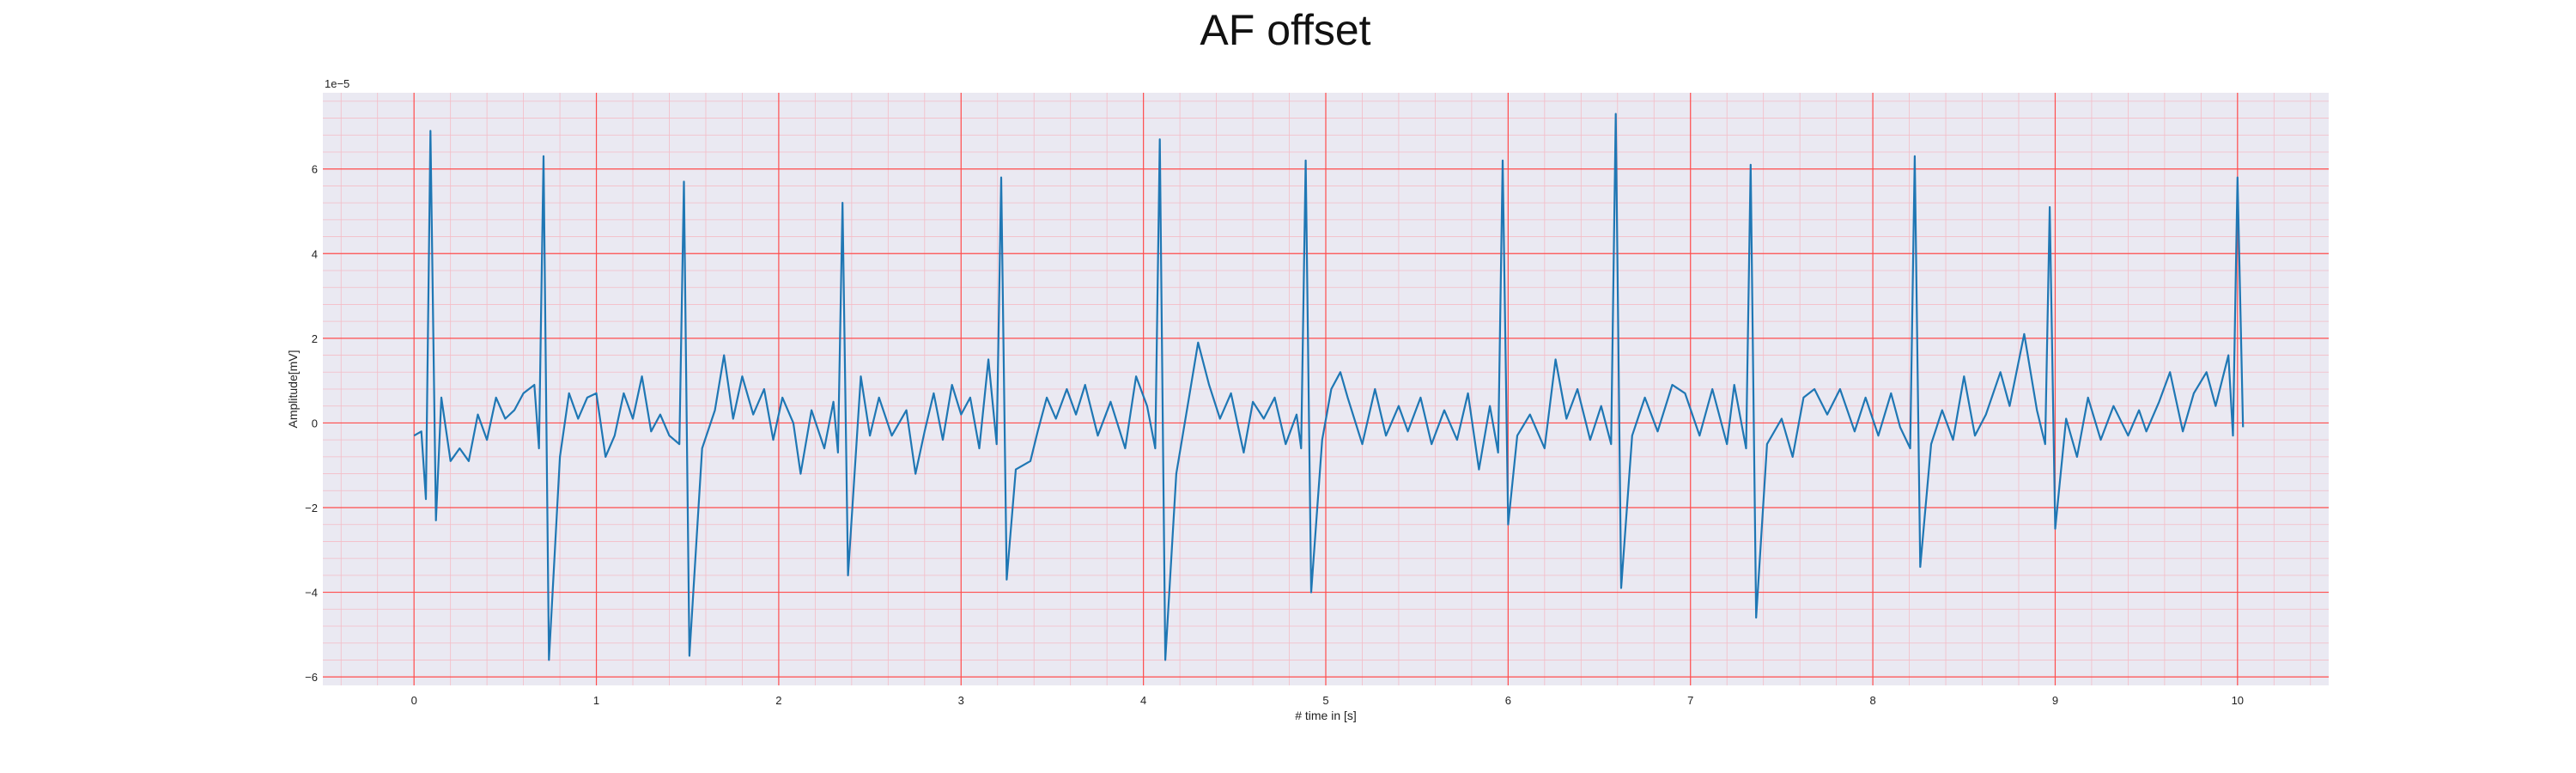  I want to click on x-tick-label: 1, so click(596, 700).